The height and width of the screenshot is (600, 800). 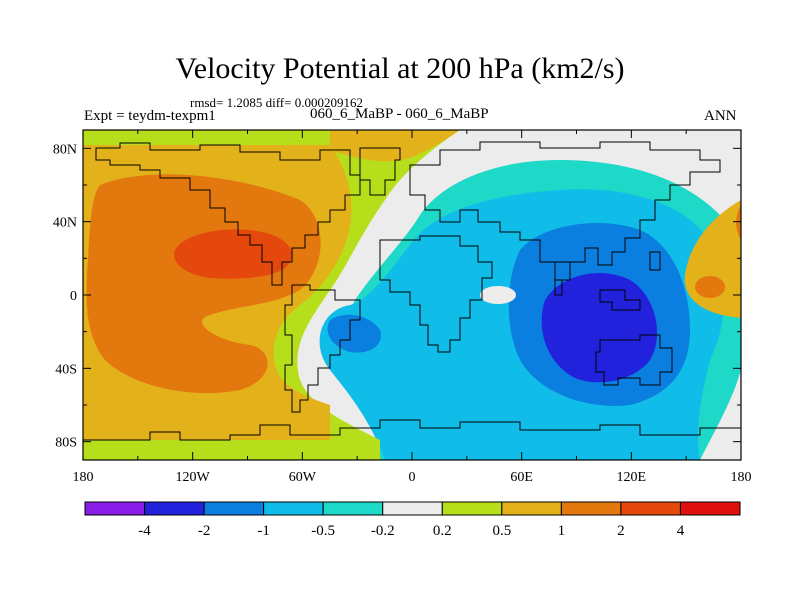 What do you see at coordinates (193, 477) in the screenshot?
I see `x-tick-label: 120W` at bounding box center [193, 477].